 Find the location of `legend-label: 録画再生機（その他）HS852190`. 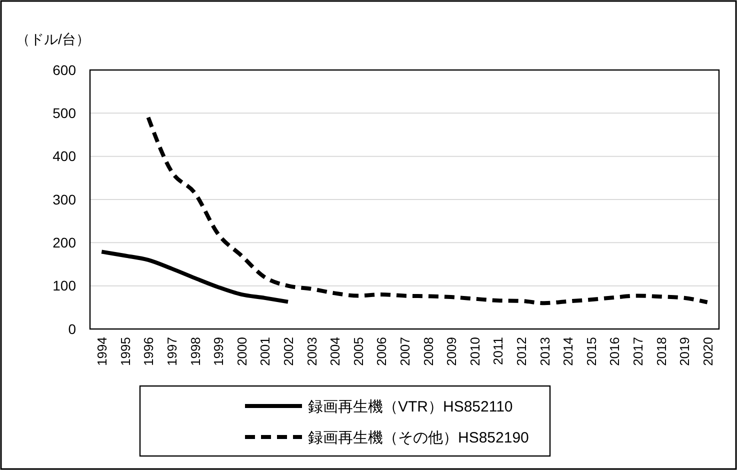

legend-label: 録画再生機（その他）HS852190 is located at coordinates (418, 437).